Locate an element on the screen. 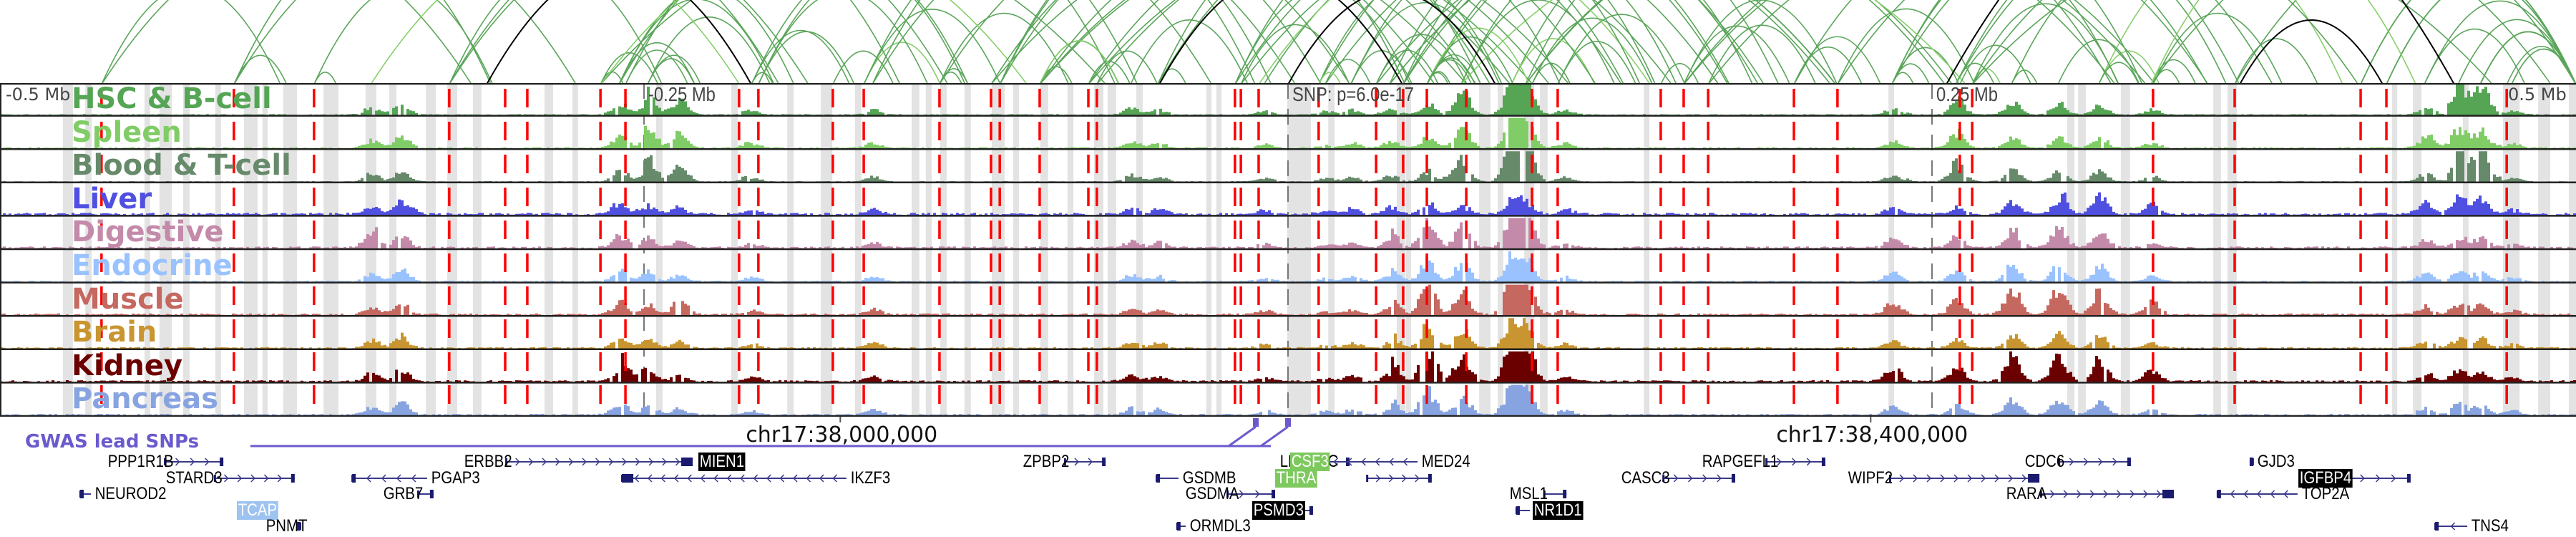  gene-label: GSDMA is located at coordinates (1212, 493).